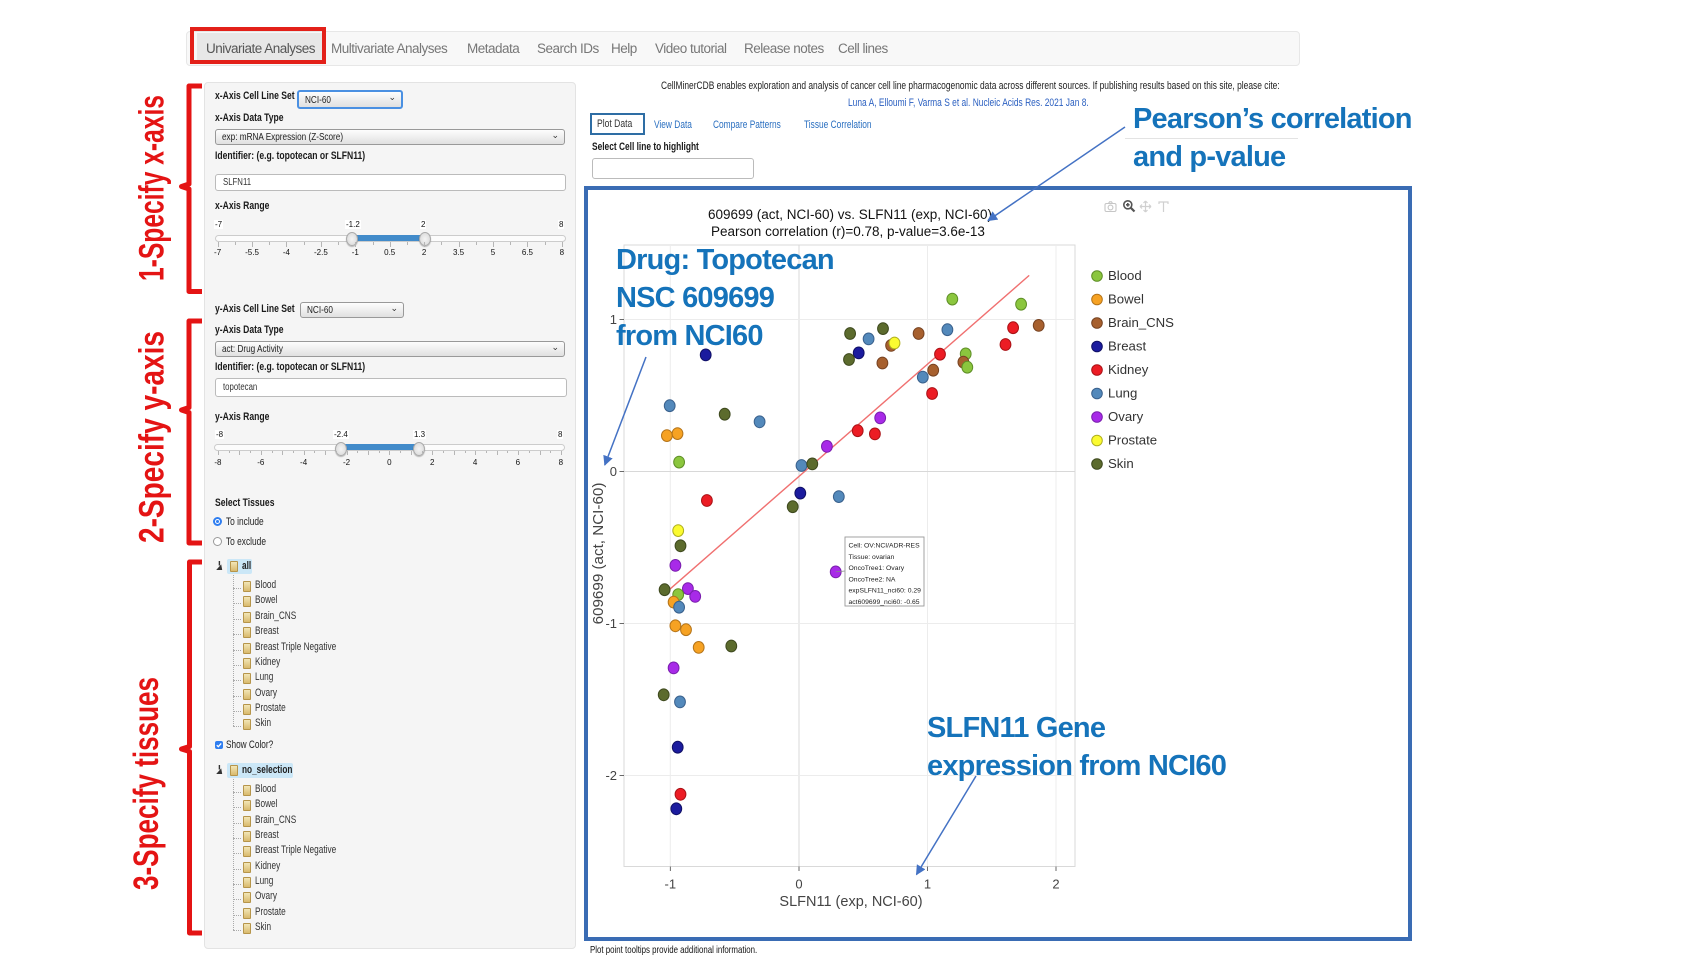  I want to click on svg-text: OncoTree1: Ovary, so click(877, 568).